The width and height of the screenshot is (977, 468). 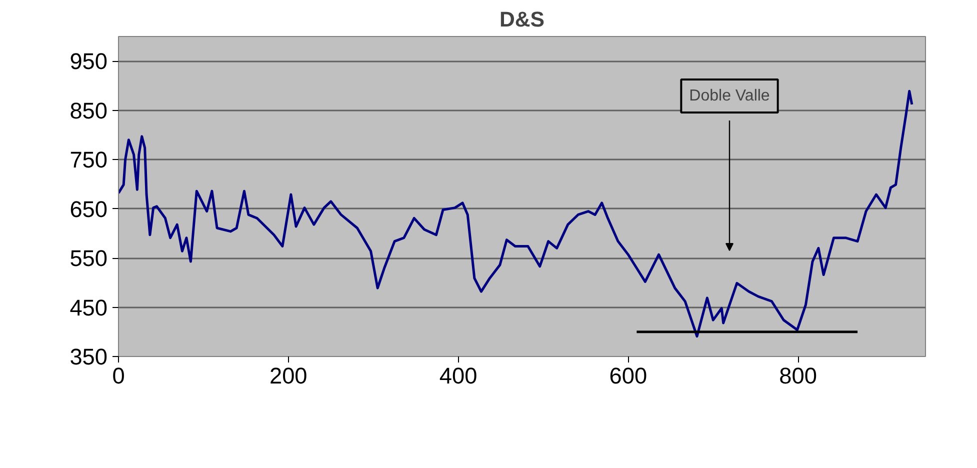 What do you see at coordinates (522, 20) in the screenshot?
I see `chart-title: D&S` at bounding box center [522, 20].